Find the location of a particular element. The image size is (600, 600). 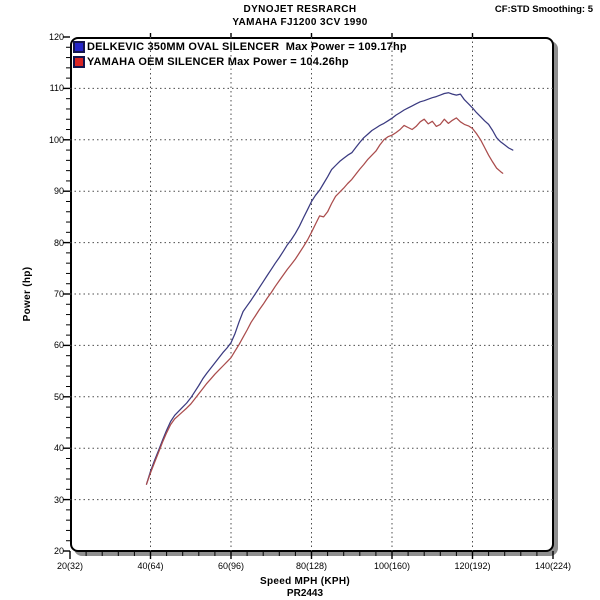

x-tick-label: 120(192) is located at coordinates (472, 566).